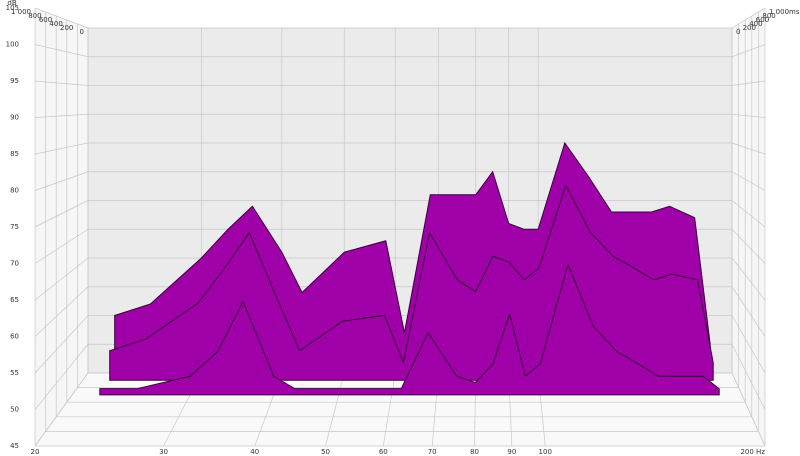 This screenshot has height=456, width=800. What do you see at coordinates (14, 410) in the screenshot?
I see `y-tick-label: 50` at bounding box center [14, 410].